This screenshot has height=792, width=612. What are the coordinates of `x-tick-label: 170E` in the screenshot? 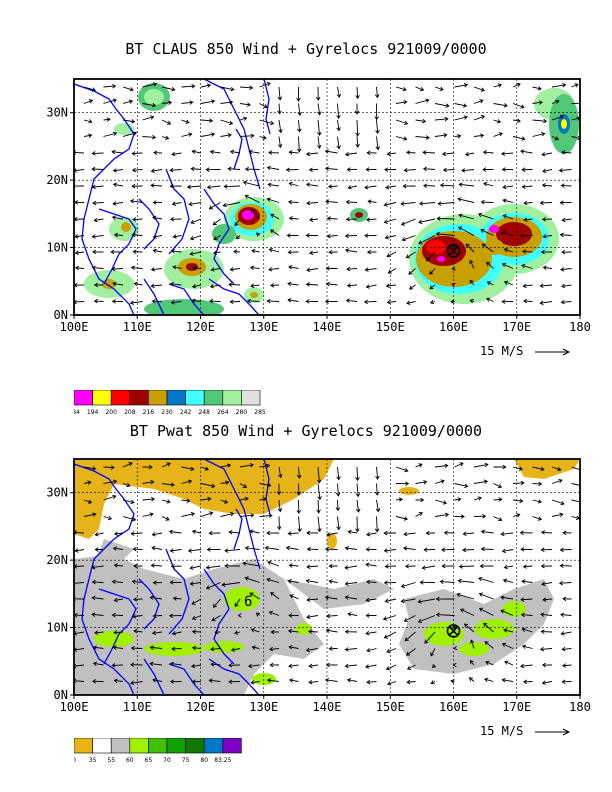 It's located at (516, 327).